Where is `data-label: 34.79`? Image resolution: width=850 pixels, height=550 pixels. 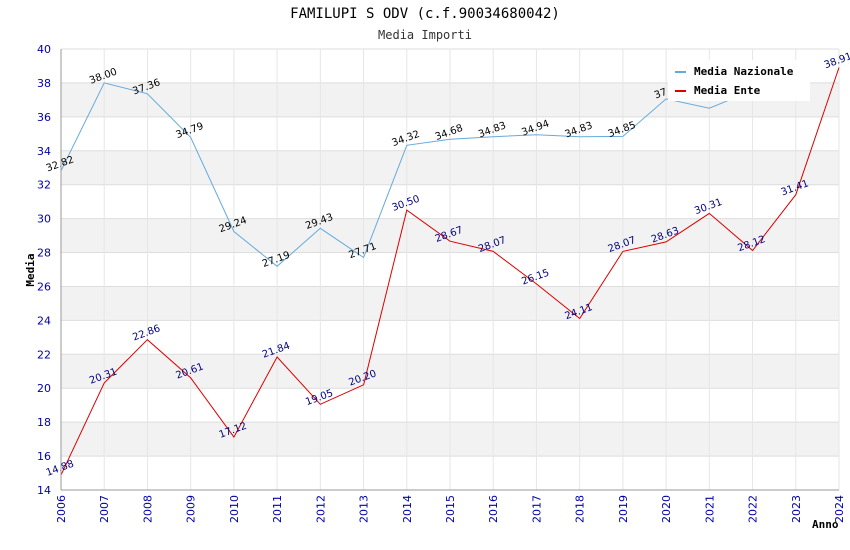 data-label: 34.79 is located at coordinates (189, 131).